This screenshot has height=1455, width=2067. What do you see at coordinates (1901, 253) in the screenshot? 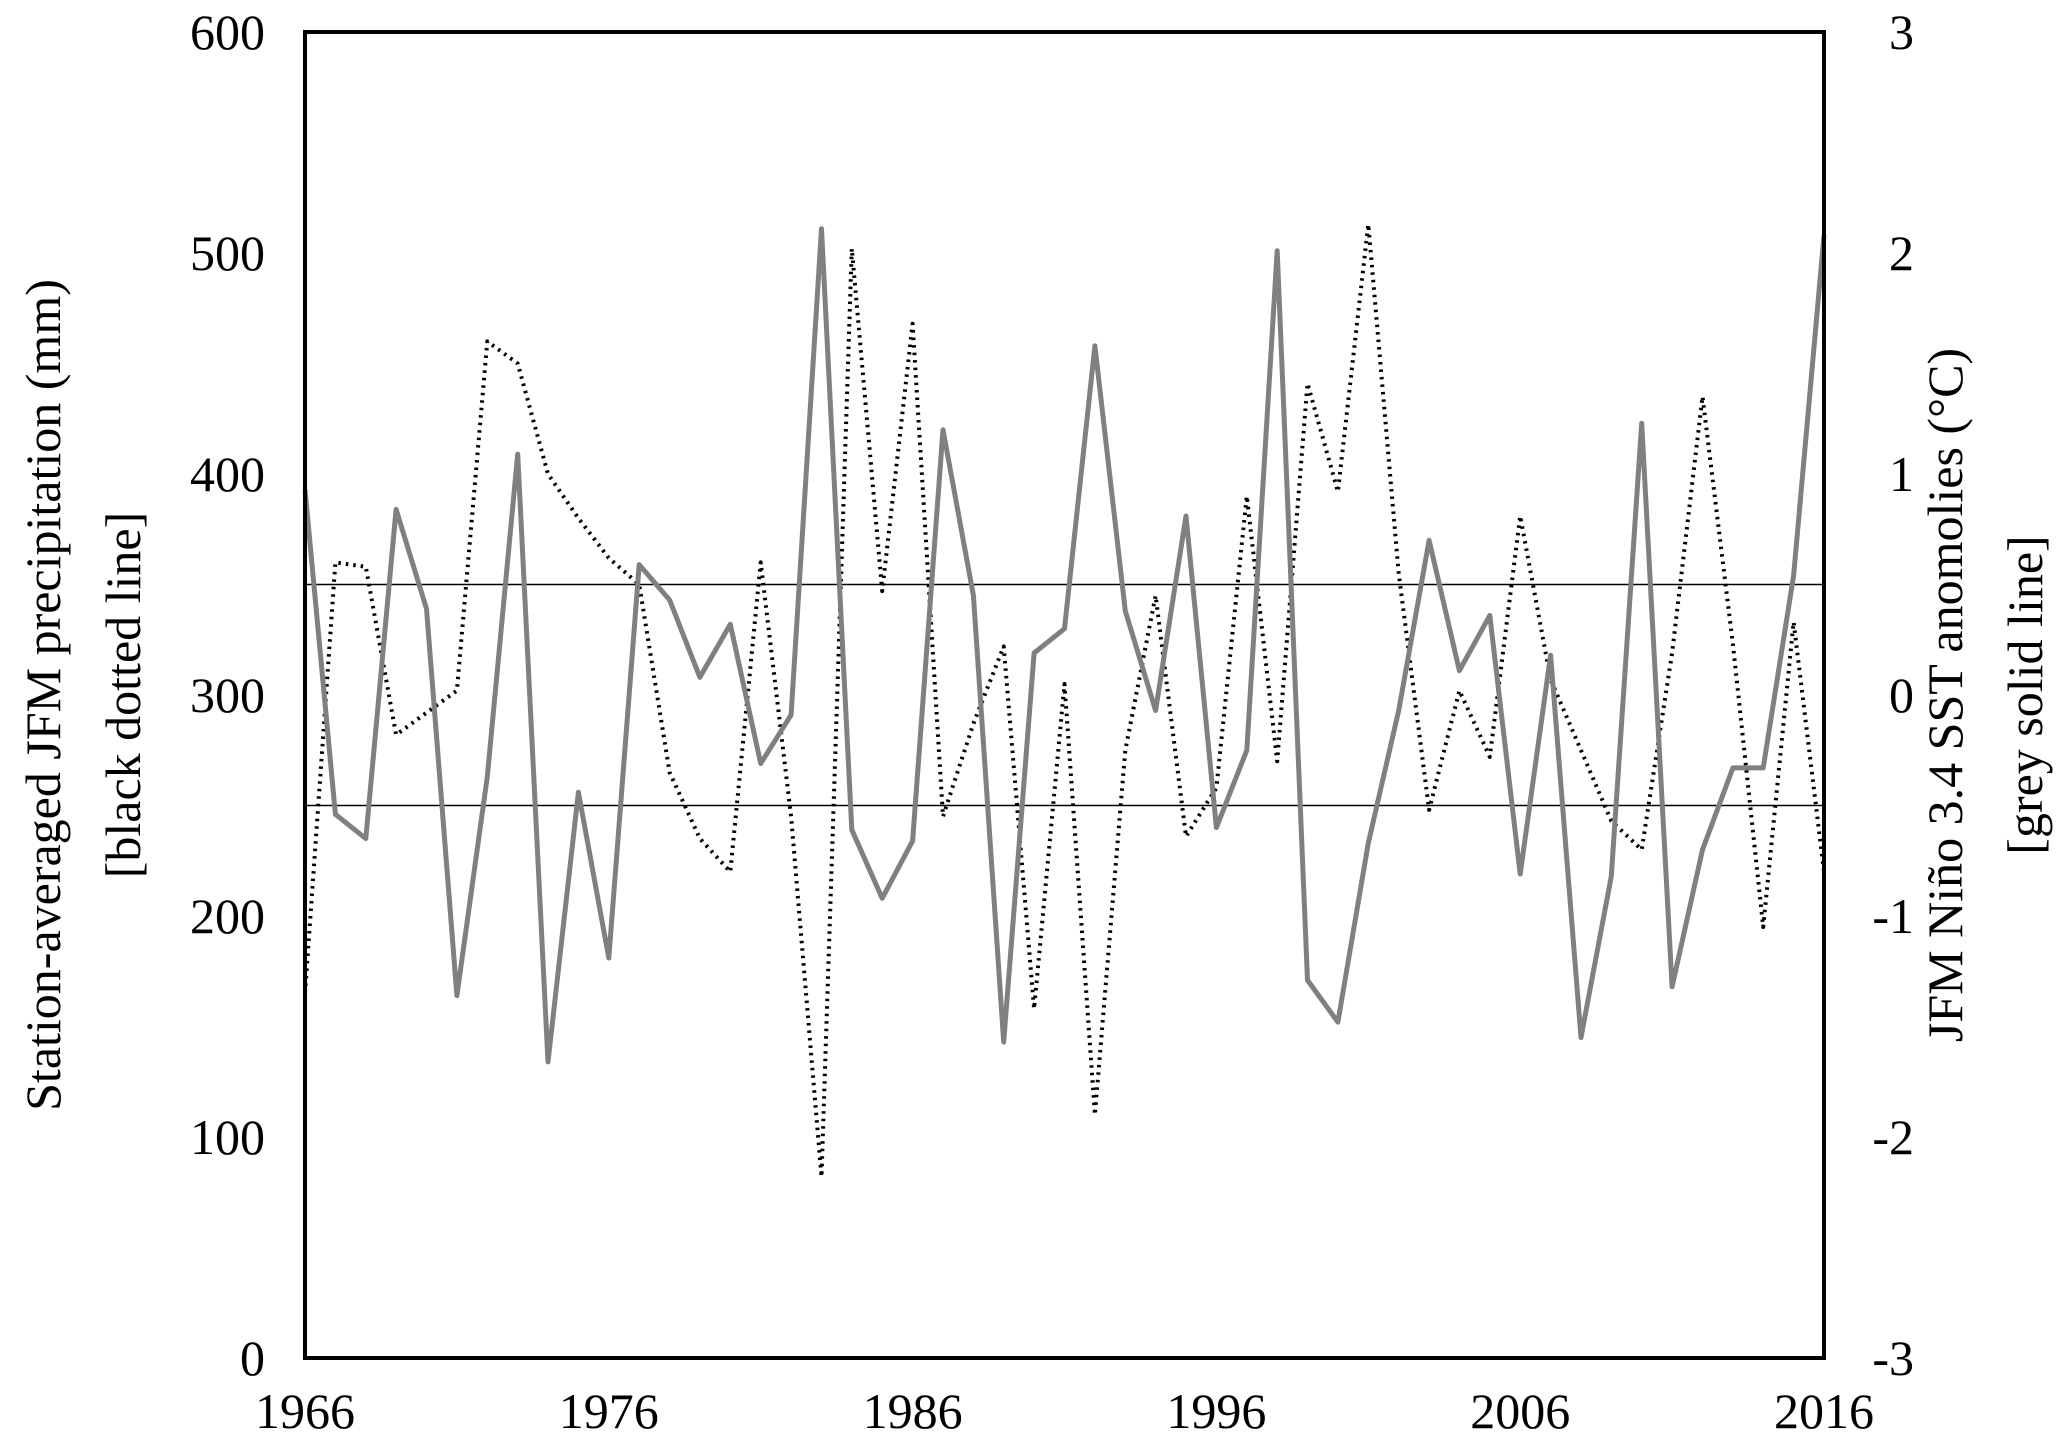
I see `right-tick-label: 2` at bounding box center [1901, 253].